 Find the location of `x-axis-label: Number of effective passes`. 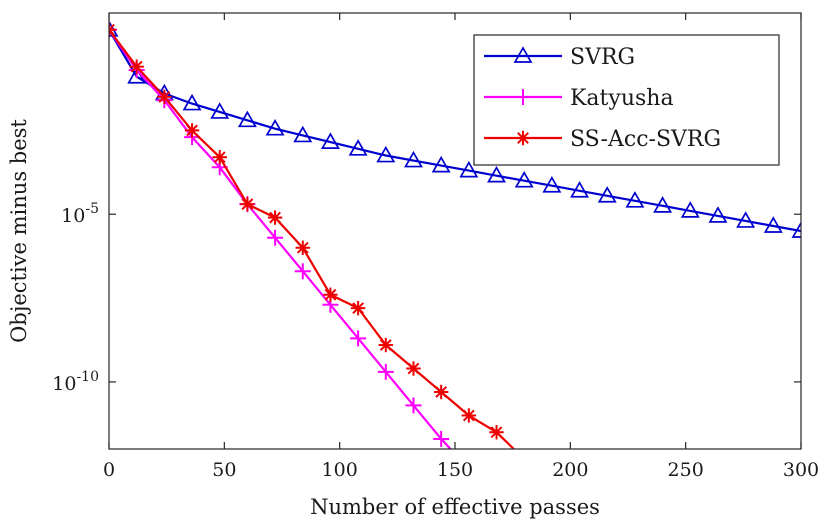

x-axis-label: Number of effective passes is located at coordinates (455, 507).